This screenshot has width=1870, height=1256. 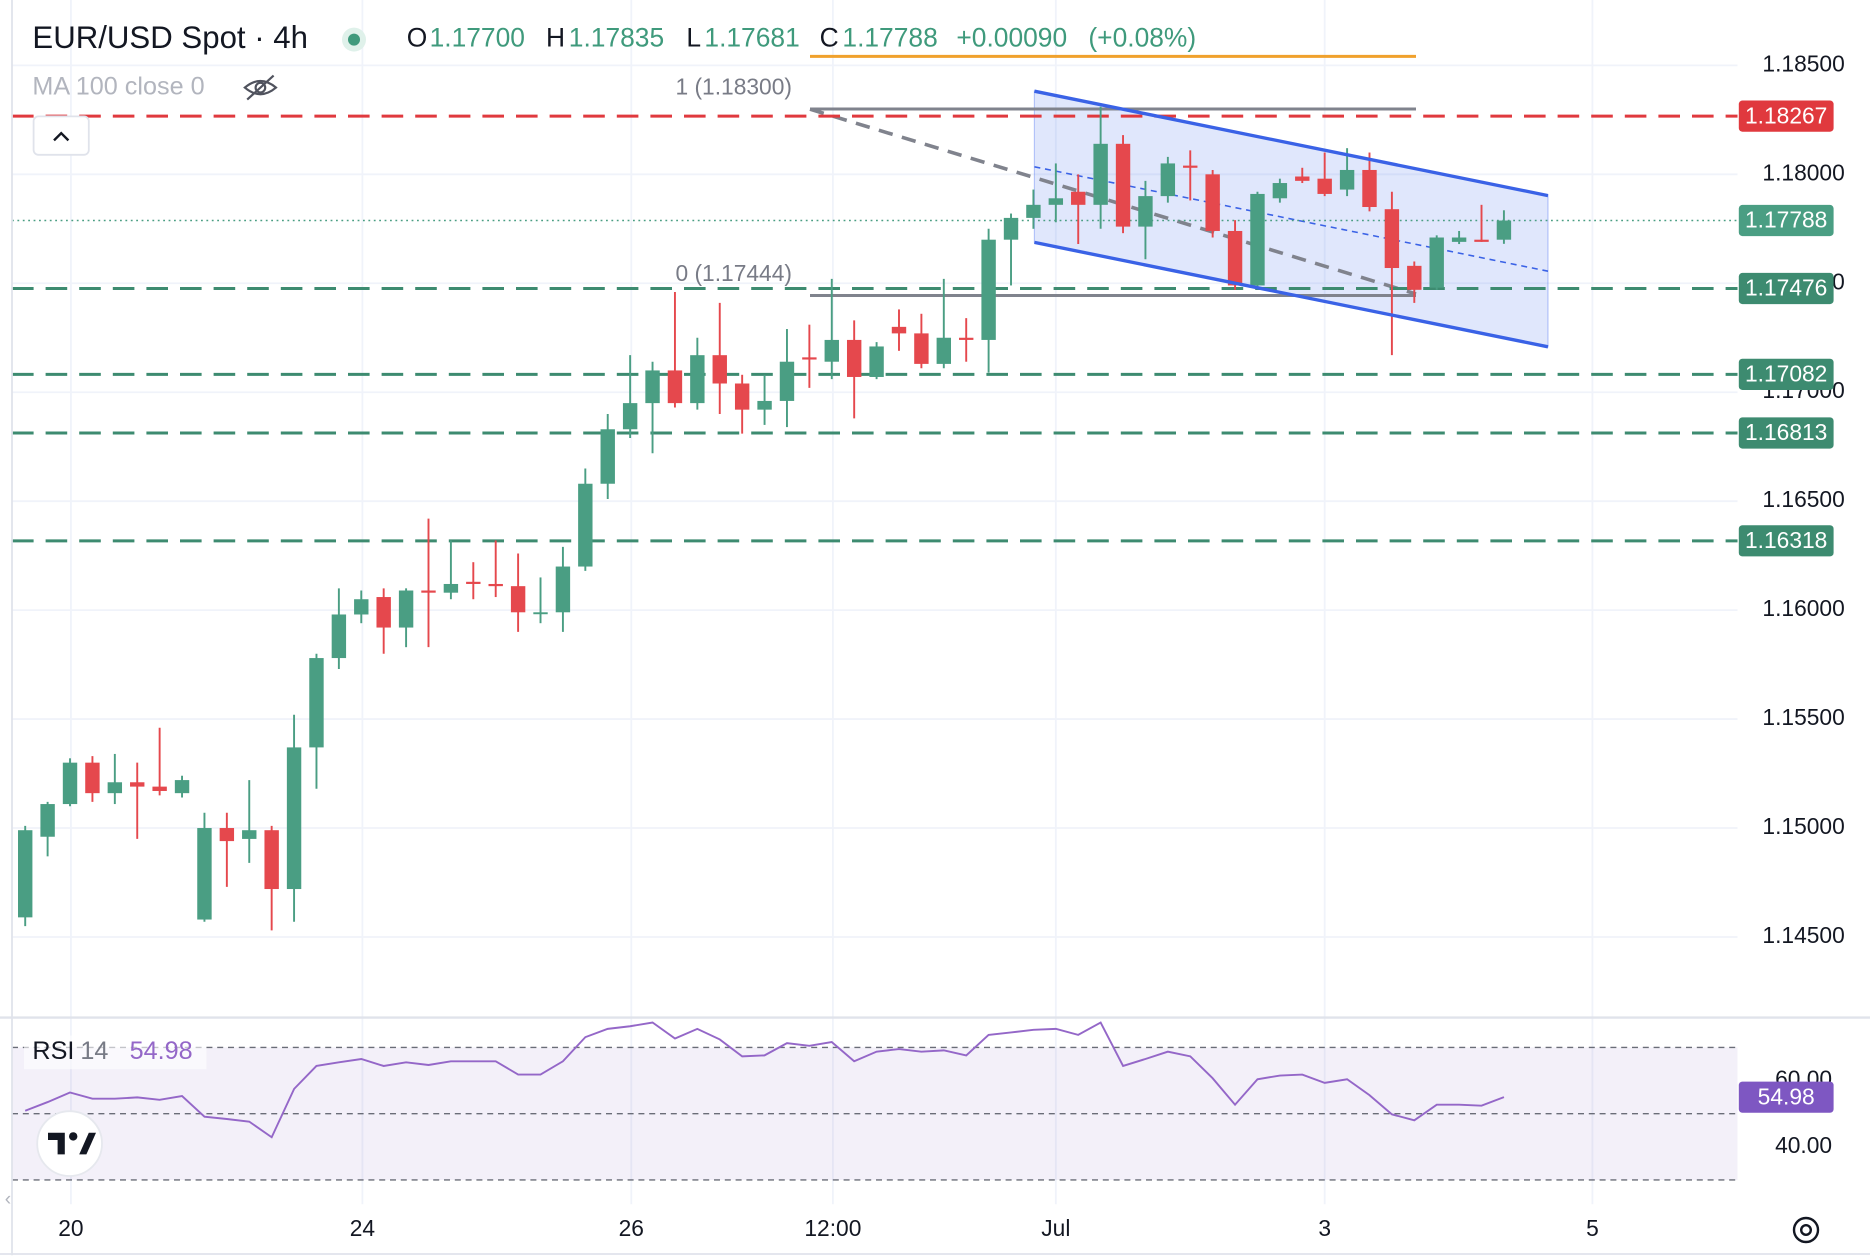 I want to click on indicator-label: MA 100 close 0, so click(x=118, y=86).